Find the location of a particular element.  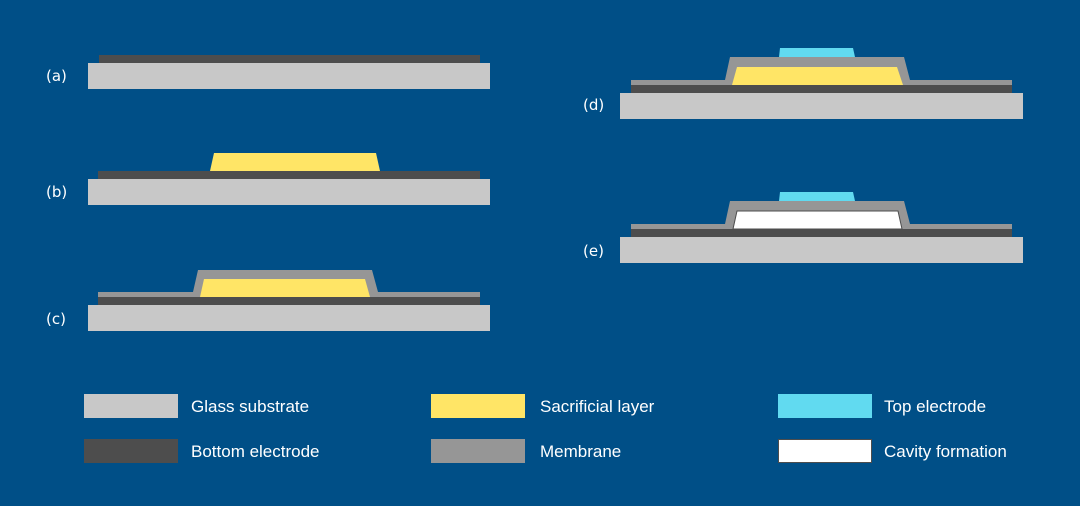

legend-label: Membrane is located at coordinates (580, 451).